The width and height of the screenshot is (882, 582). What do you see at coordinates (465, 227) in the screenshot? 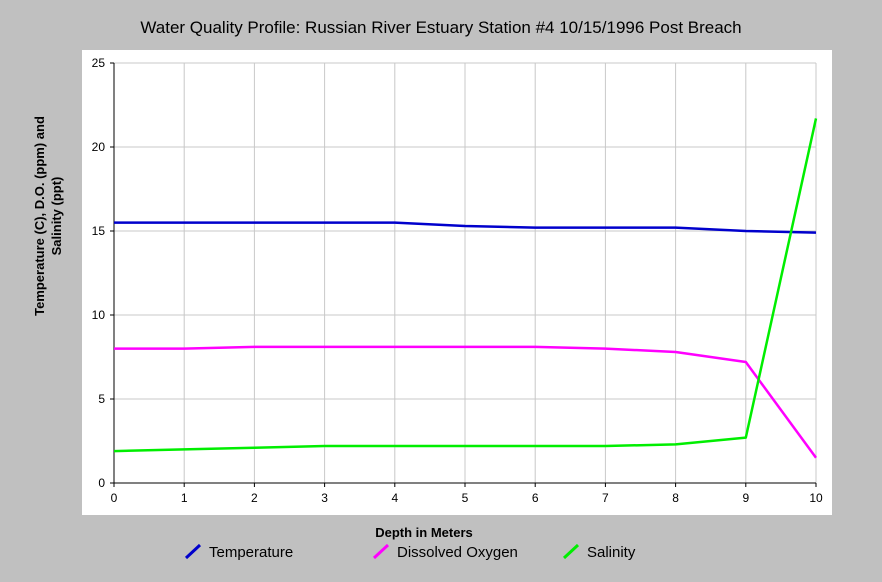
I see `series-line-temperature` at bounding box center [465, 227].